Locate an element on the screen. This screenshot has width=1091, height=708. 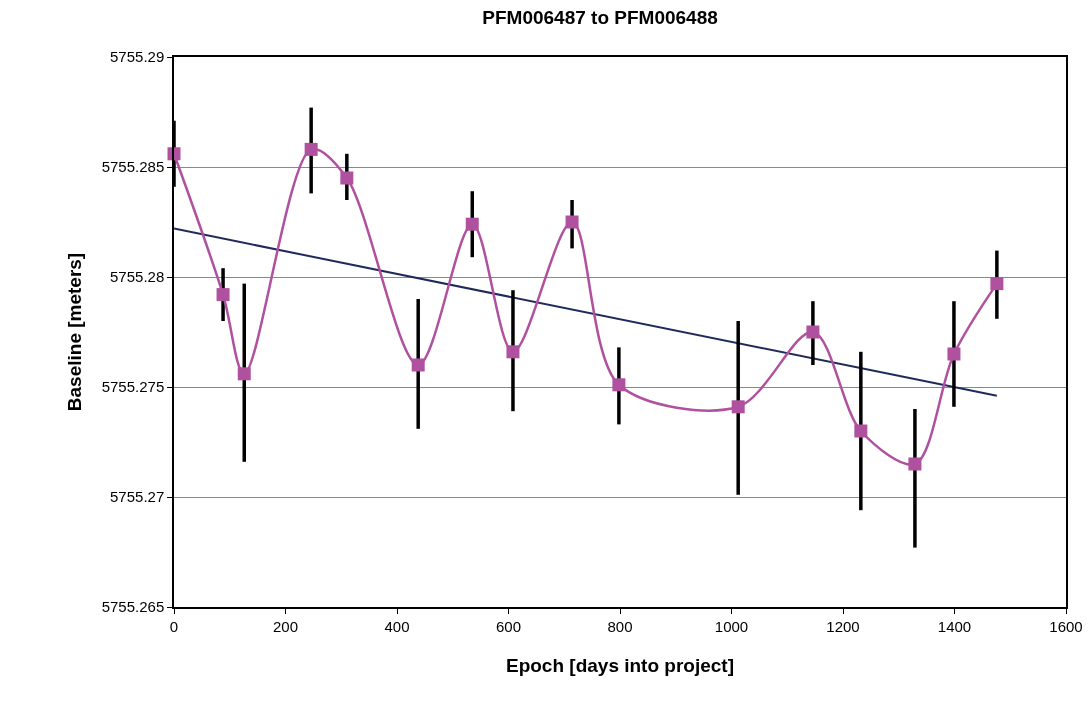
y-axis-title: Baseline [meters] is located at coordinates (75, 332).